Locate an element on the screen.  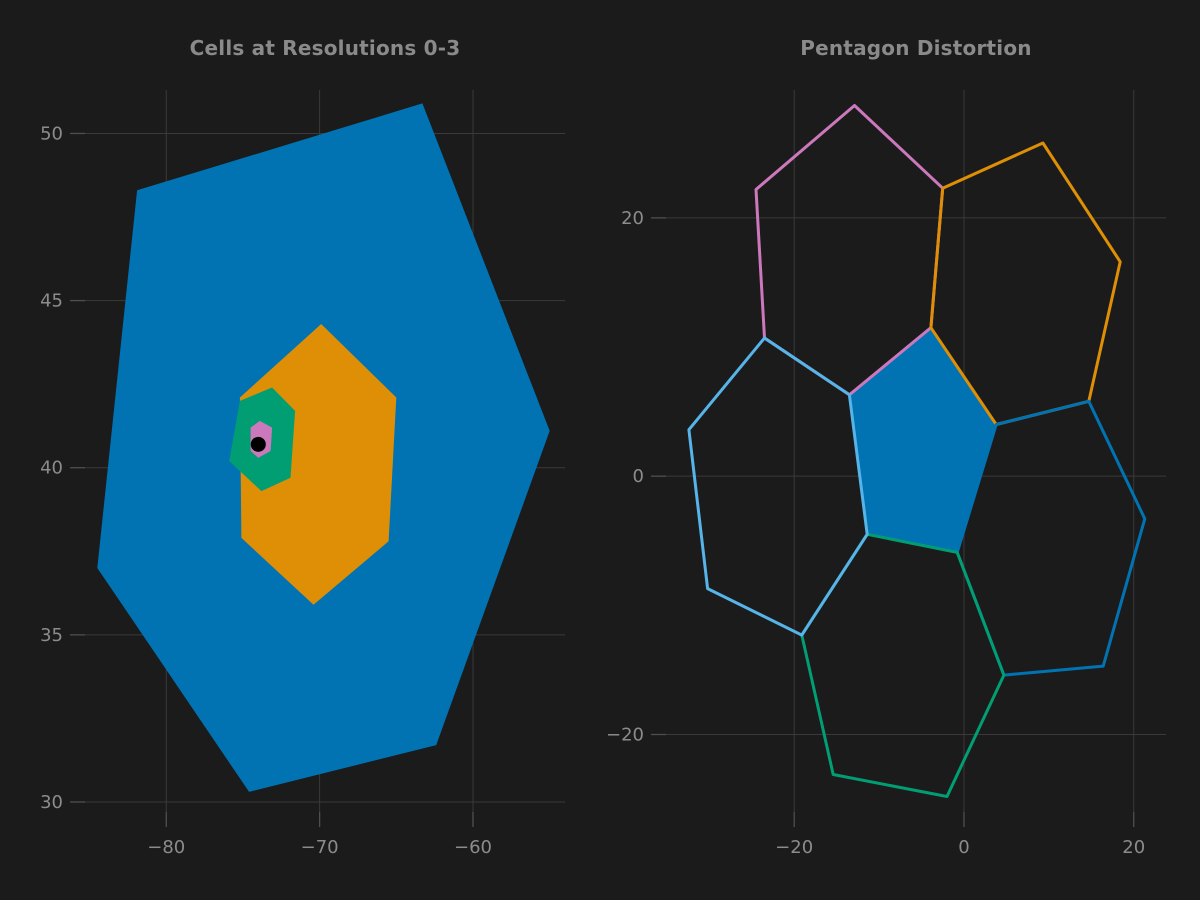
neighbor-cell-w-outline is located at coordinates (778, 486).